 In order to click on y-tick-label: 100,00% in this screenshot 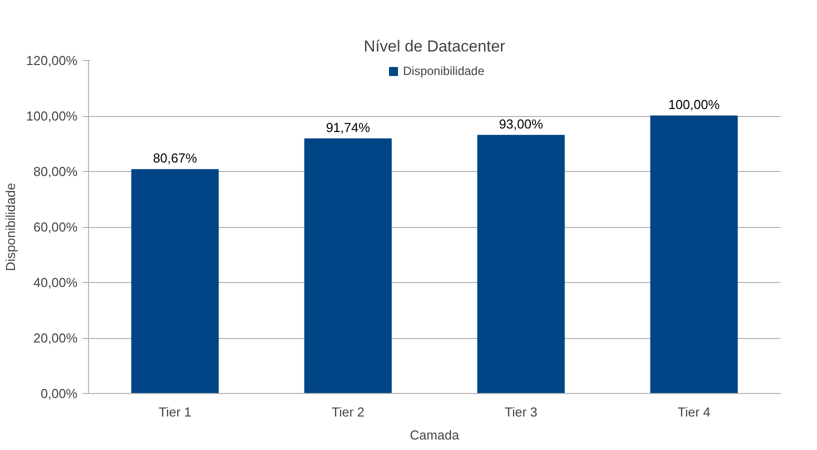, I will do `click(52, 116)`.